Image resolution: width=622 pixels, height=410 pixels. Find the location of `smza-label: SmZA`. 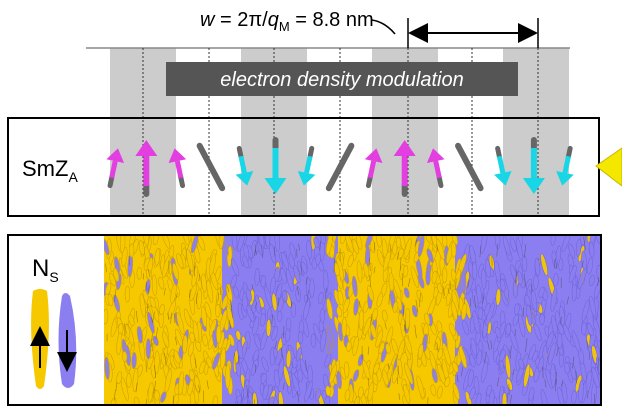

smza-label: SmZA is located at coordinates (50, 170).